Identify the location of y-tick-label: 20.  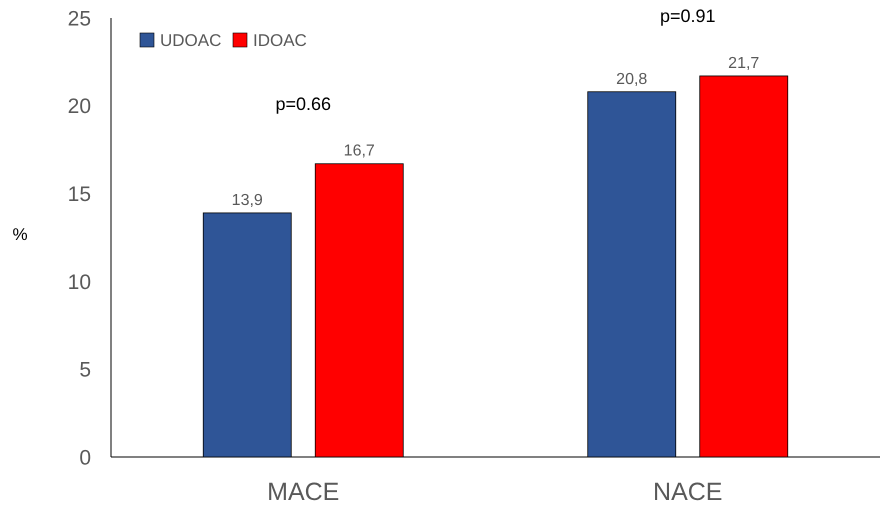
(79, 106).